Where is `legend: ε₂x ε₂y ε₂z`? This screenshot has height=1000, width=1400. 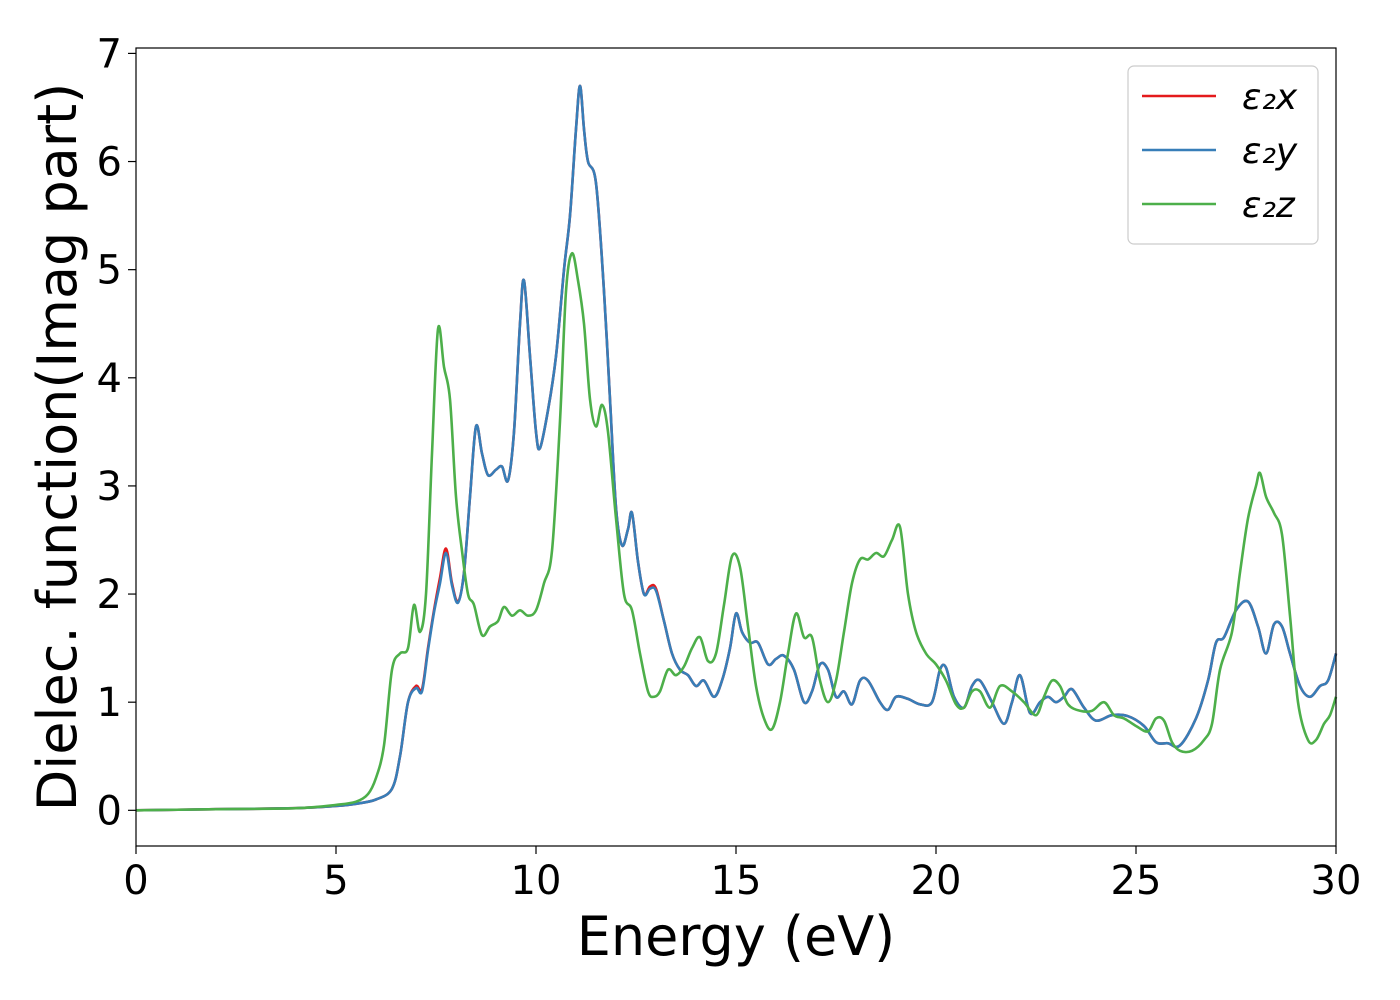
legend: ε₂x ε₂y ε₂z is located at coordinates (1223, 155).